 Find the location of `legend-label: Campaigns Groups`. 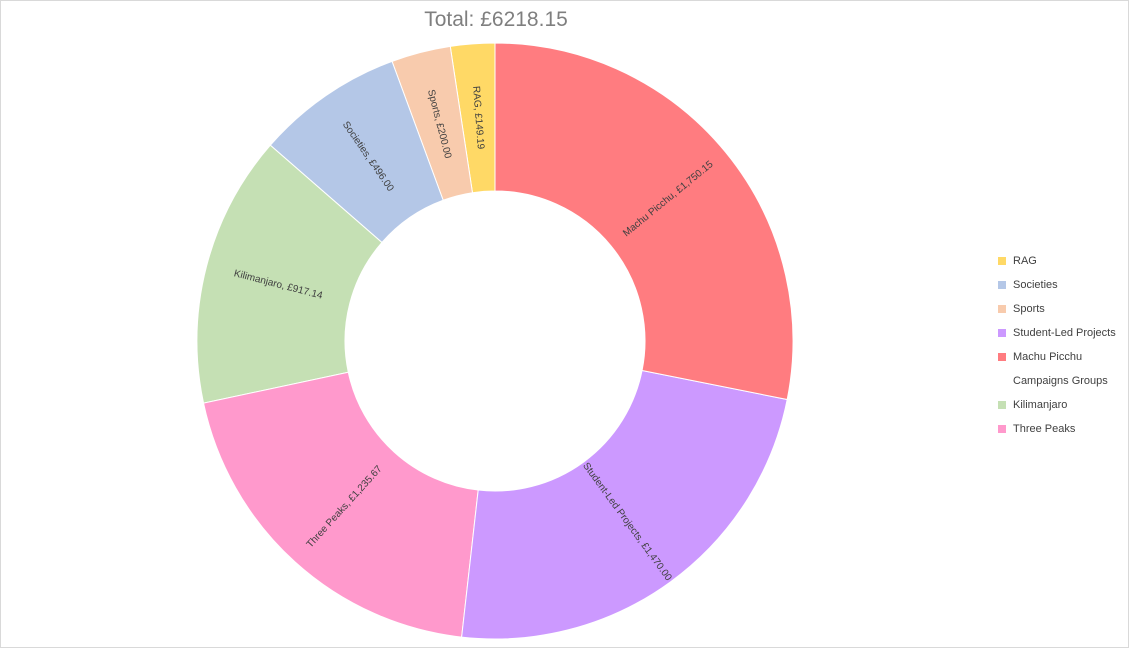

legend-label: Campaigns Groups is located at coordinates (1060, 381).